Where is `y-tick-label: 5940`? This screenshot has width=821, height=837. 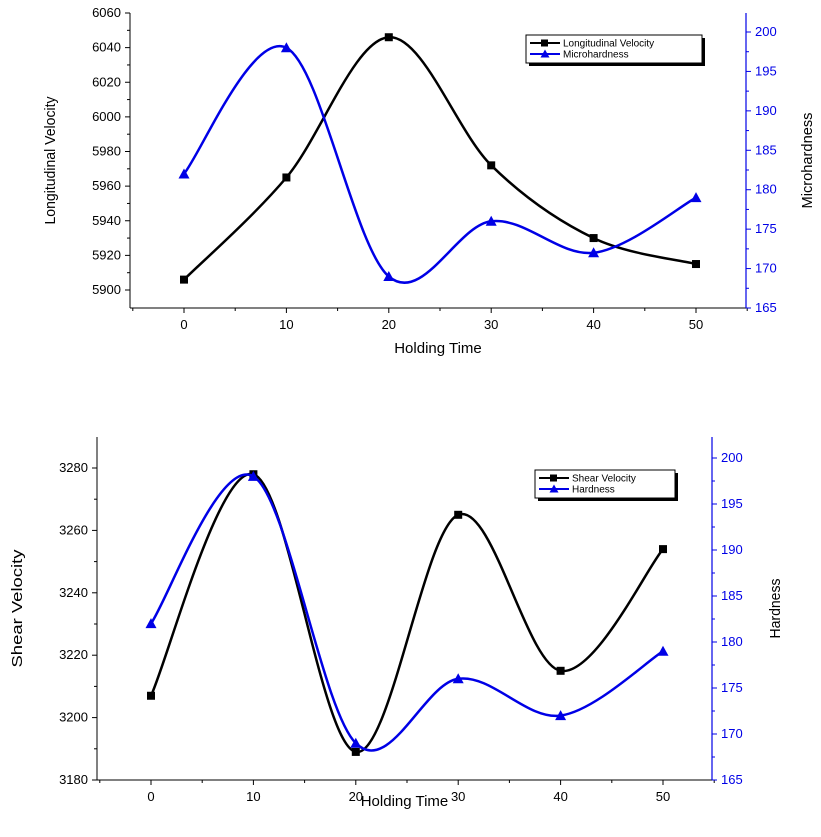 y-tick-label: 5940 is located at coordinates (106, 220).